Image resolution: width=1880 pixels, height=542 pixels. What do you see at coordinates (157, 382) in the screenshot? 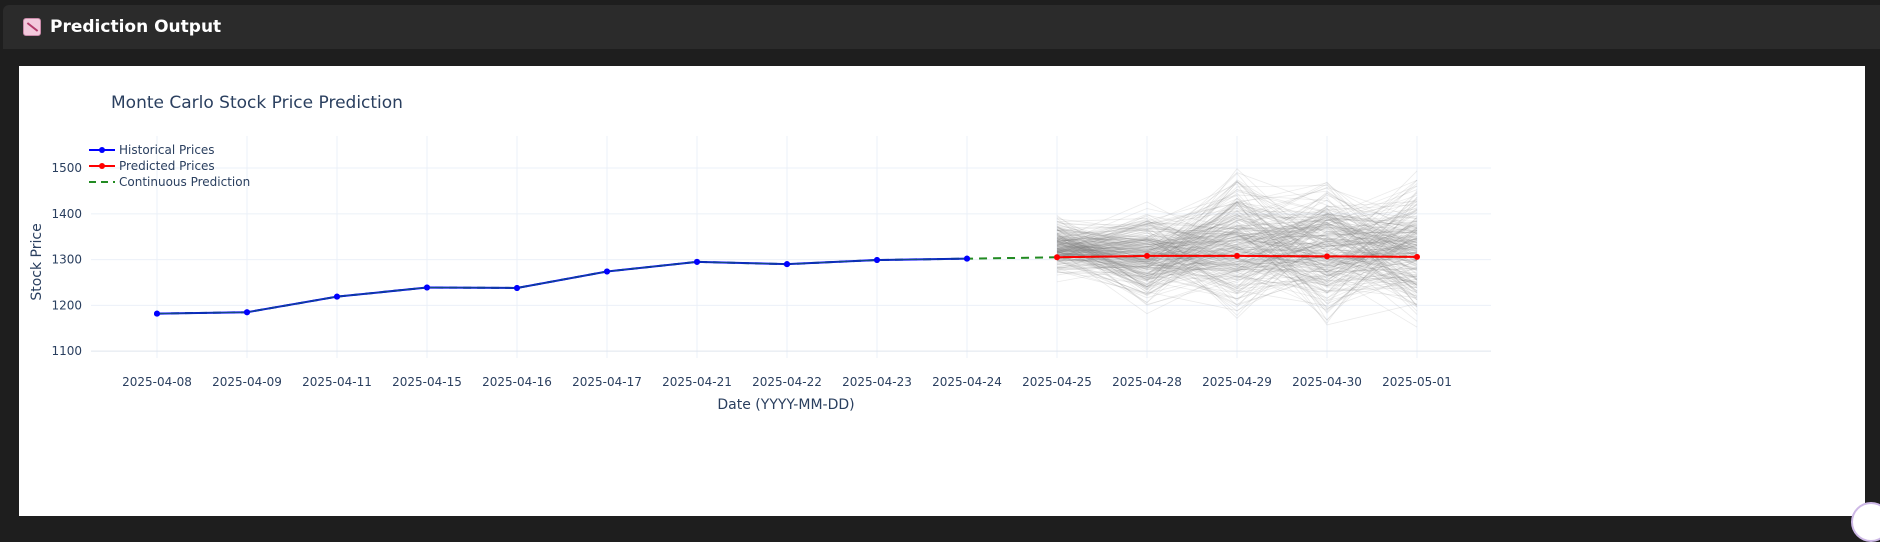
I see `x-tick-label: 2025-04-08` at bounding box center [157, 382].